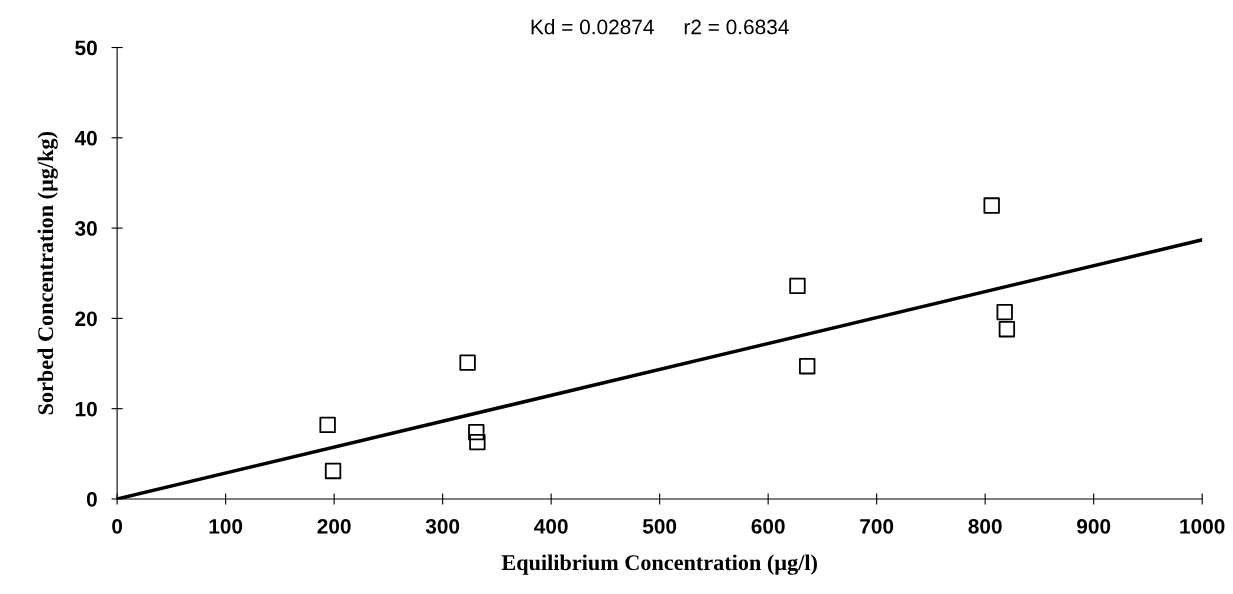  Describe the element at coordinates (86, 409) in the screenshot. I see `y-tick-label: 10` at that location.